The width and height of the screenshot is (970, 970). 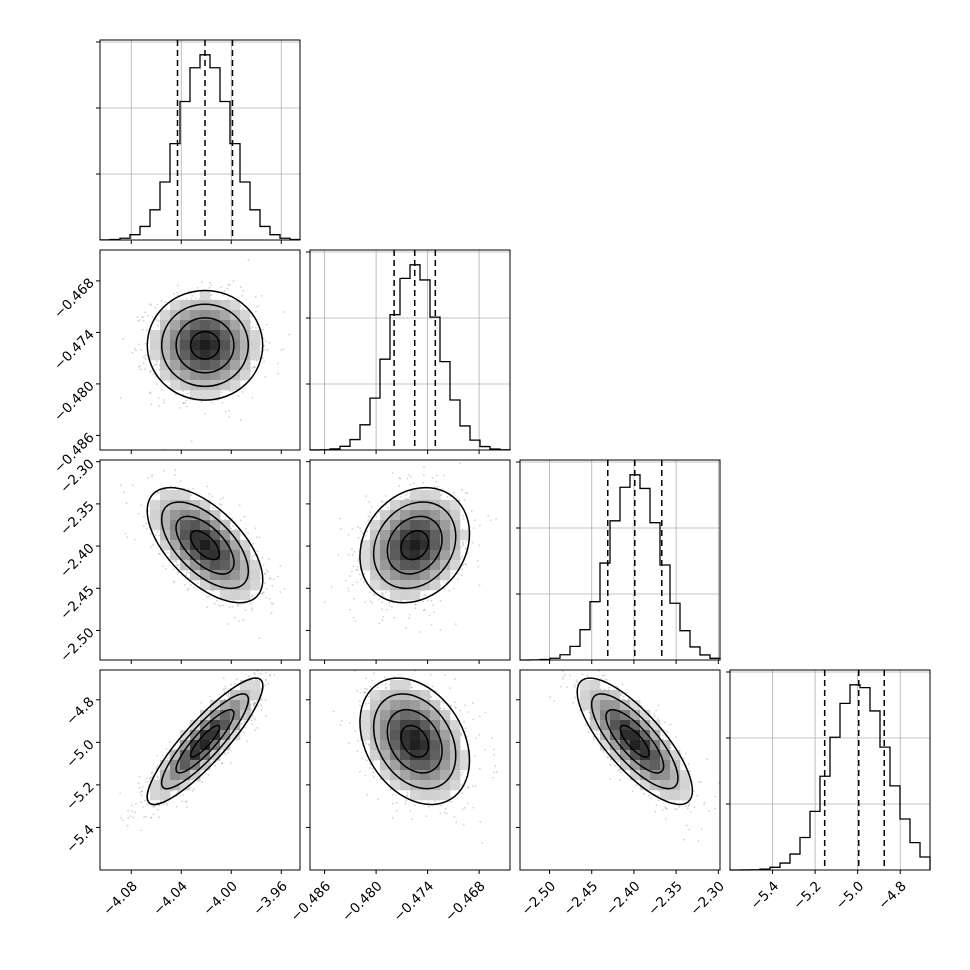 What do you see at coordinates (665, 898) in the screenshot?
I see `x-tick-label: −2.35` at bounding box center [665, 898].